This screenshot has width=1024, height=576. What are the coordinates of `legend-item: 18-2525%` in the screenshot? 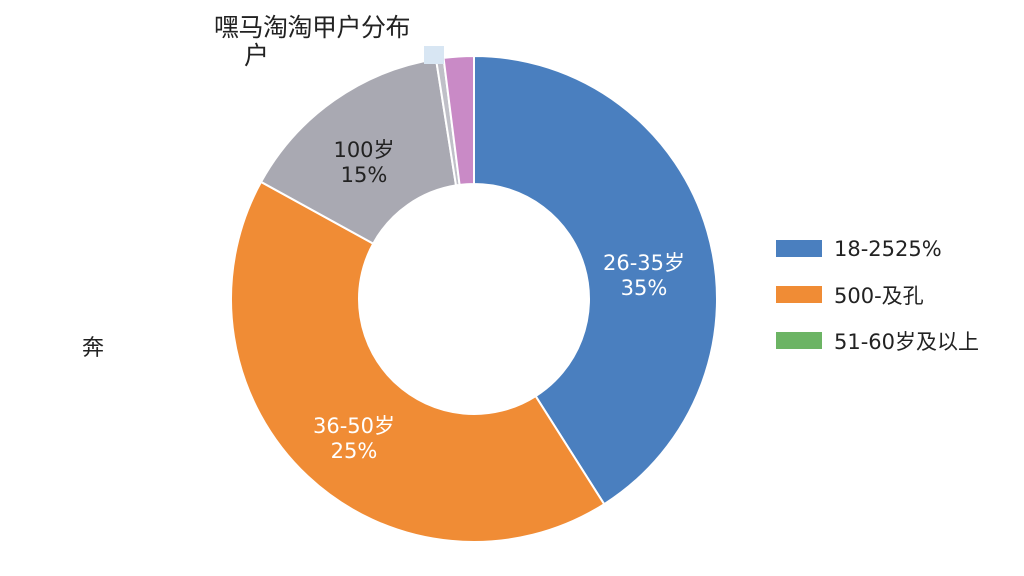 It's located at (877, 248).